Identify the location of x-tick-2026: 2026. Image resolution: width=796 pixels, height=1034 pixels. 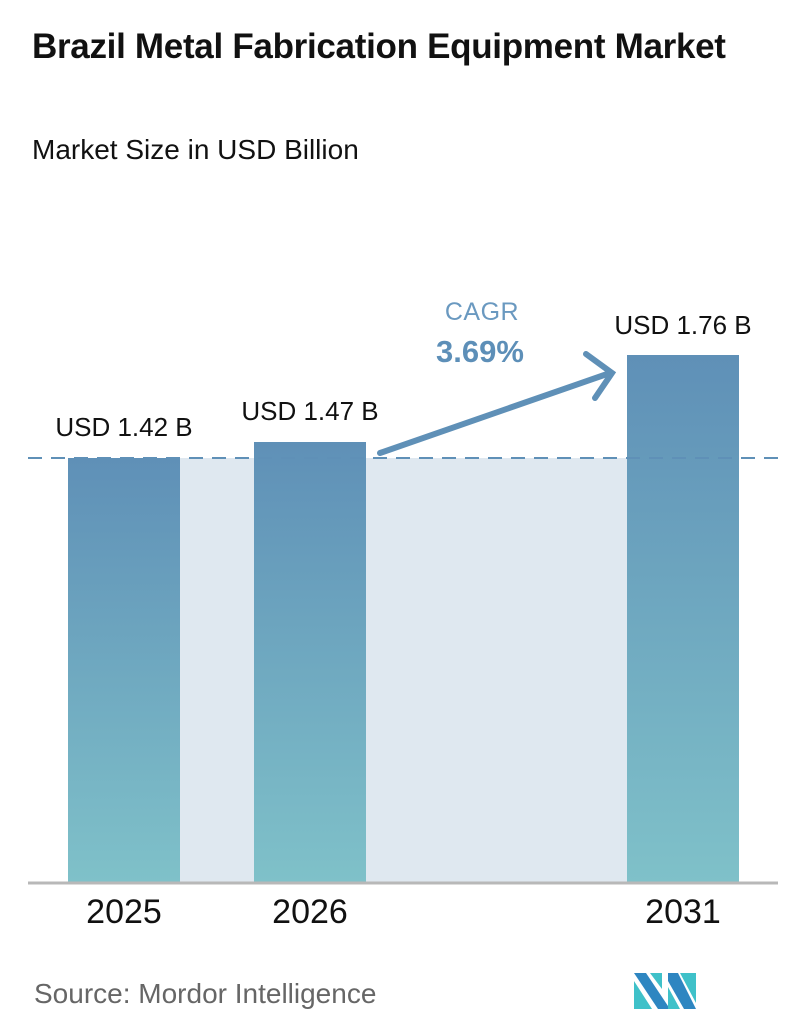
(310, 912).